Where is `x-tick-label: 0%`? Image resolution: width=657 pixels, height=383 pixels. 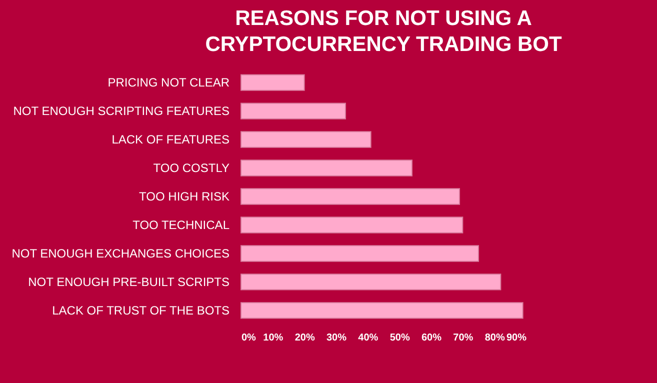 x-tick-label: 0% is located at coordinates (249, 338).